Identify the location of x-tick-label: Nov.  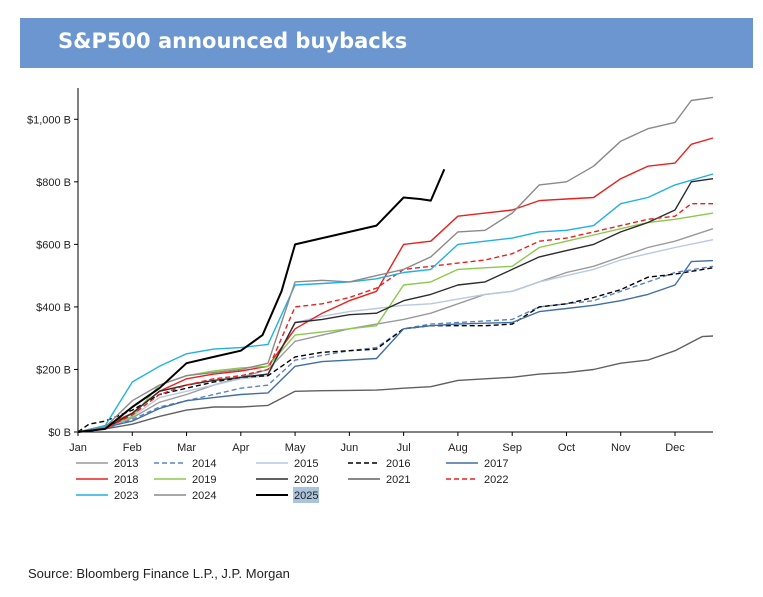
(621, 448).